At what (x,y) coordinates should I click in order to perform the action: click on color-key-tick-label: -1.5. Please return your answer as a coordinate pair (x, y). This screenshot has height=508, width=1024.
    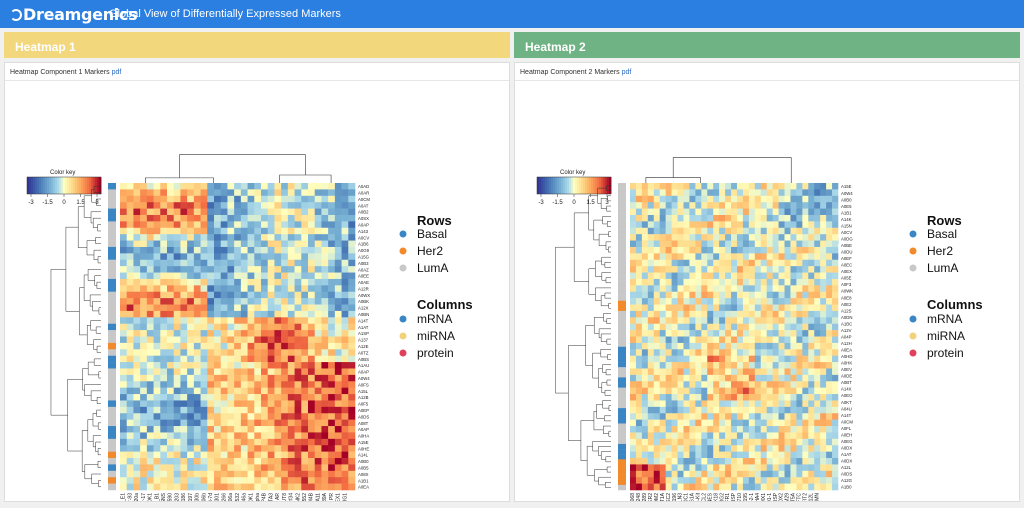
    Looking at the image, I should click on (47, 203).